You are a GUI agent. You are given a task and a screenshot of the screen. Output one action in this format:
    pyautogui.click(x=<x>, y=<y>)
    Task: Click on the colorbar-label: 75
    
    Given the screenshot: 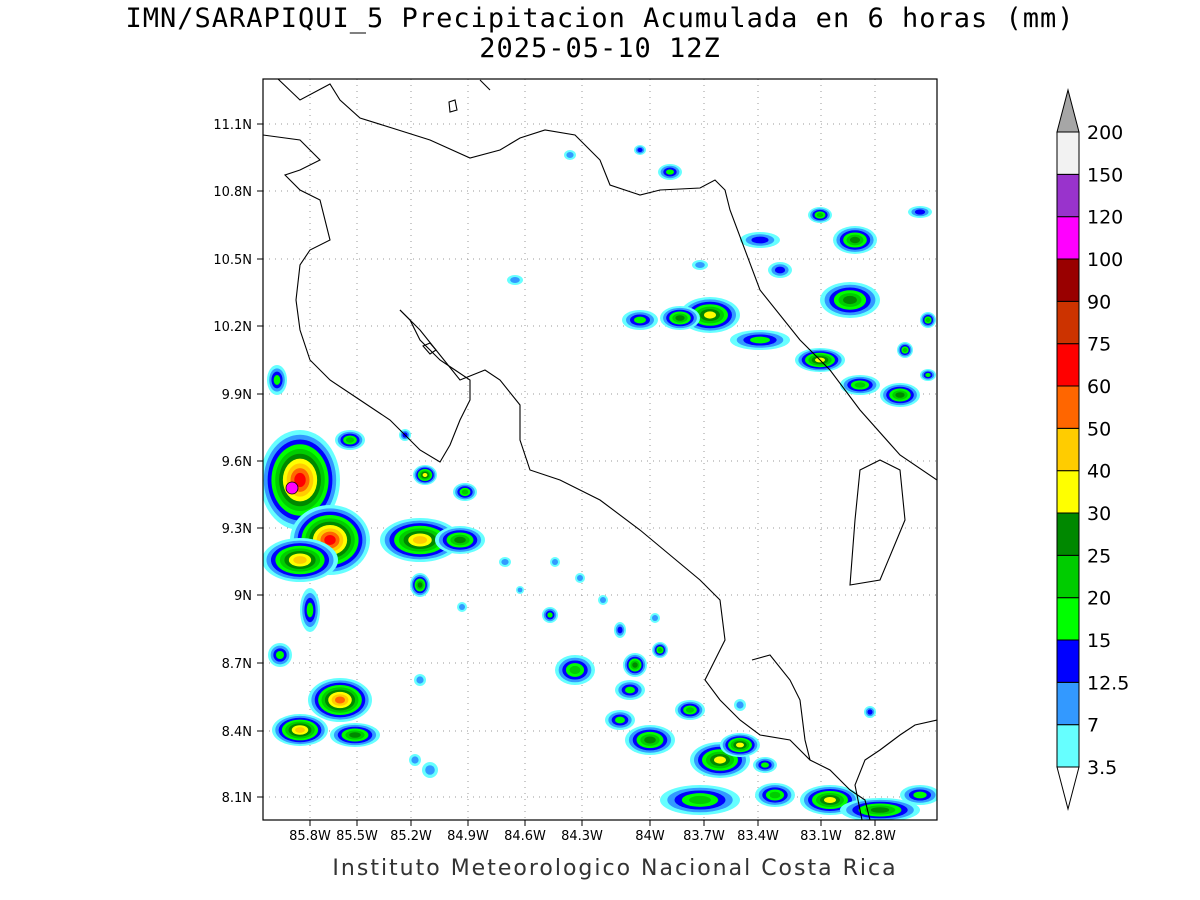 What is the action you would take?
    pyautogui.click(x=1099, y=345)
    